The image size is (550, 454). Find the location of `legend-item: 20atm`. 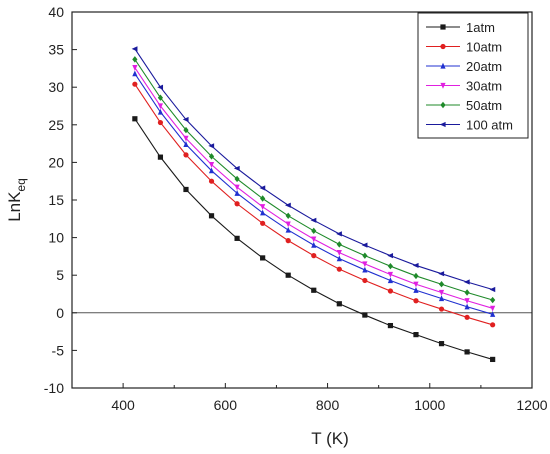

legend-item: 20atm is located at coordinates (464, 66).